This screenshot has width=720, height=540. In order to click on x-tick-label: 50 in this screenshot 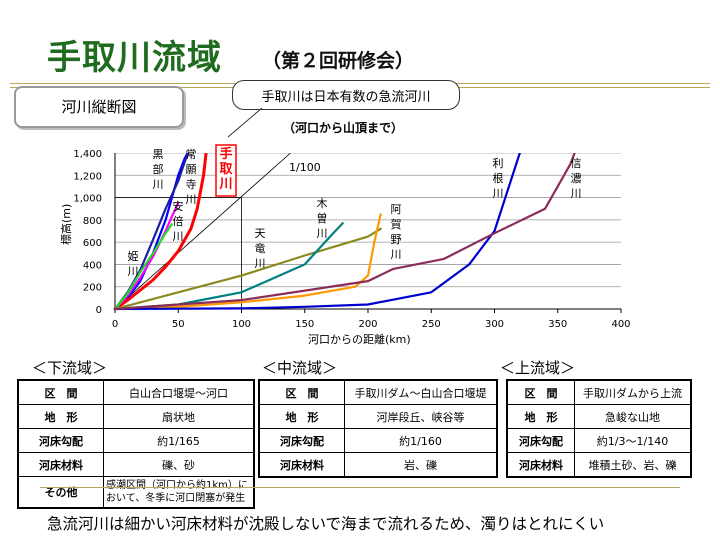, I will do `click(178, 324)`.